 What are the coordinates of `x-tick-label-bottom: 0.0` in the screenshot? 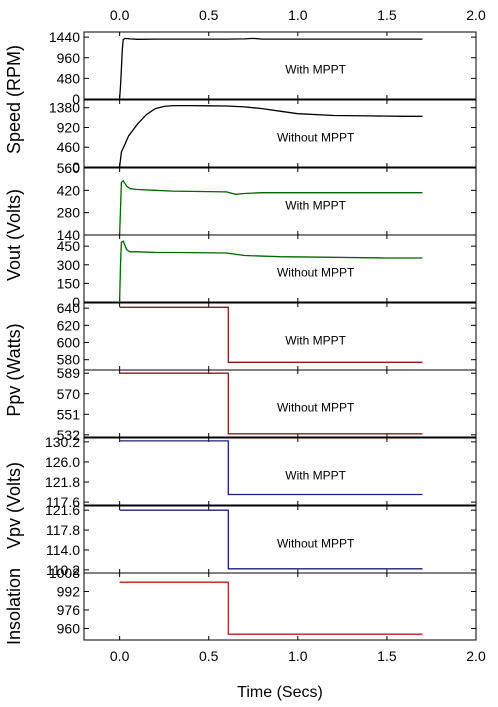 It's located at (120, 656).